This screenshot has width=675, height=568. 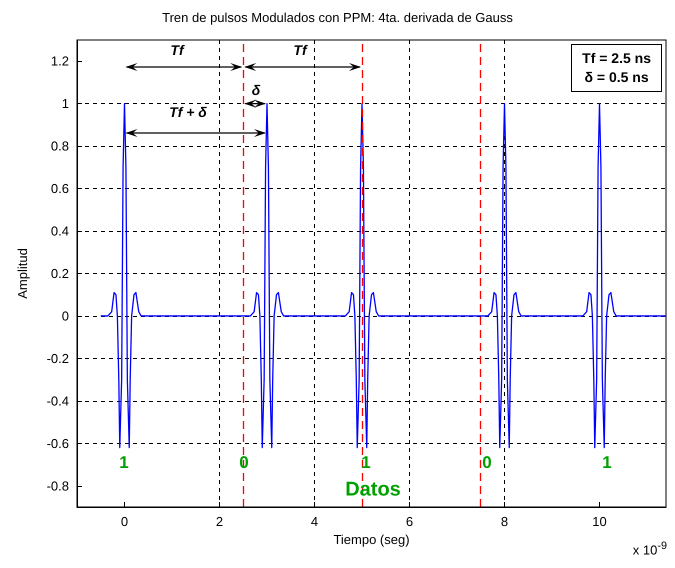 What do you see at coordinates (57, 400) in the screenshot?
I see `y-tick-label: -0.4` at bounding box center [57, 400].